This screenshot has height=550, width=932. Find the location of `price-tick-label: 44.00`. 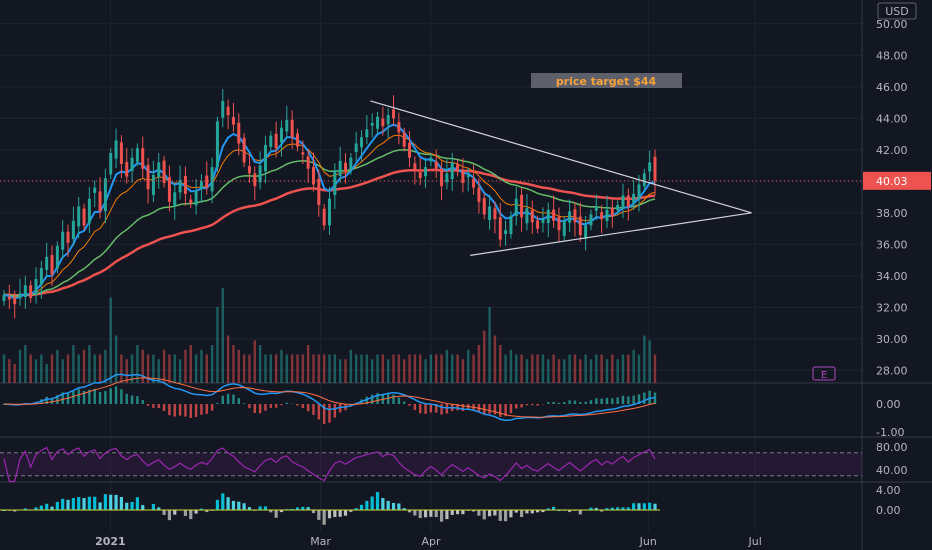

price-tick-label: 44.00 is located at coordinates (892, 118).